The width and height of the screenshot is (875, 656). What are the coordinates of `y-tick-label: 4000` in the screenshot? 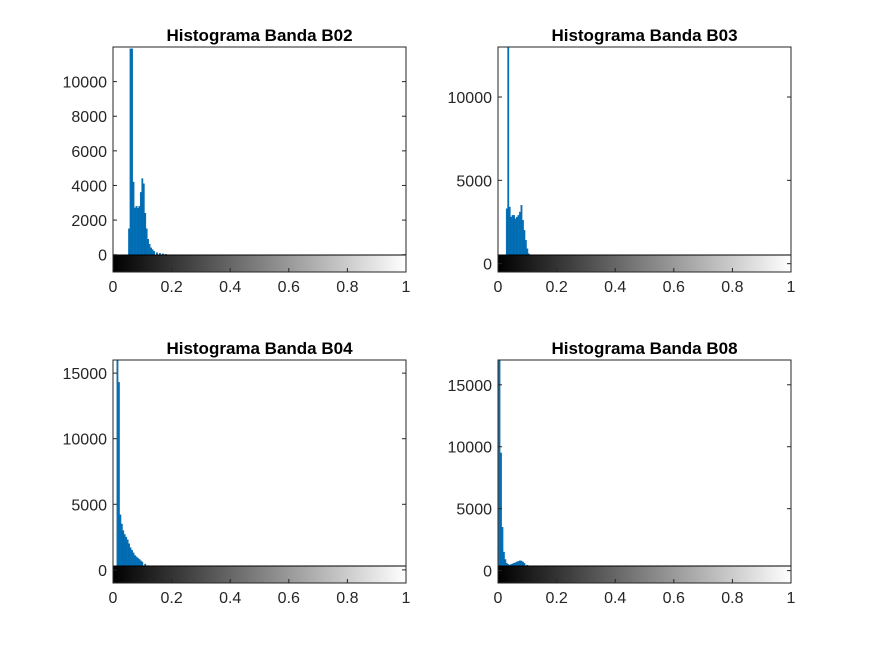 It's located at (89, 186).